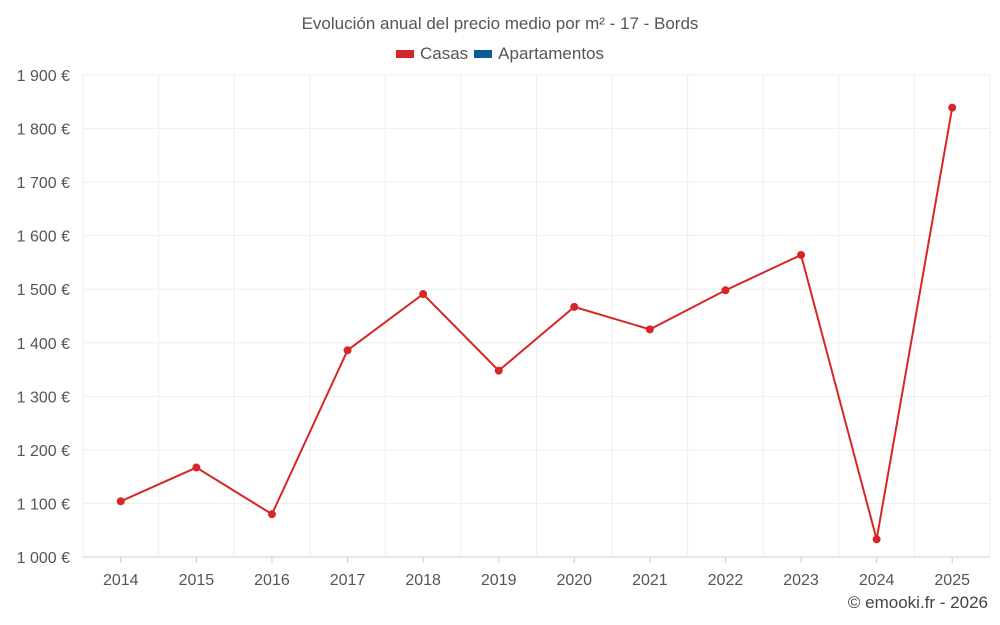 This screenshot has height=625, width=1000. Describe the element at coordinates (272, 580) in the screenshot. I see `x-tick-label: 2016` at that location.